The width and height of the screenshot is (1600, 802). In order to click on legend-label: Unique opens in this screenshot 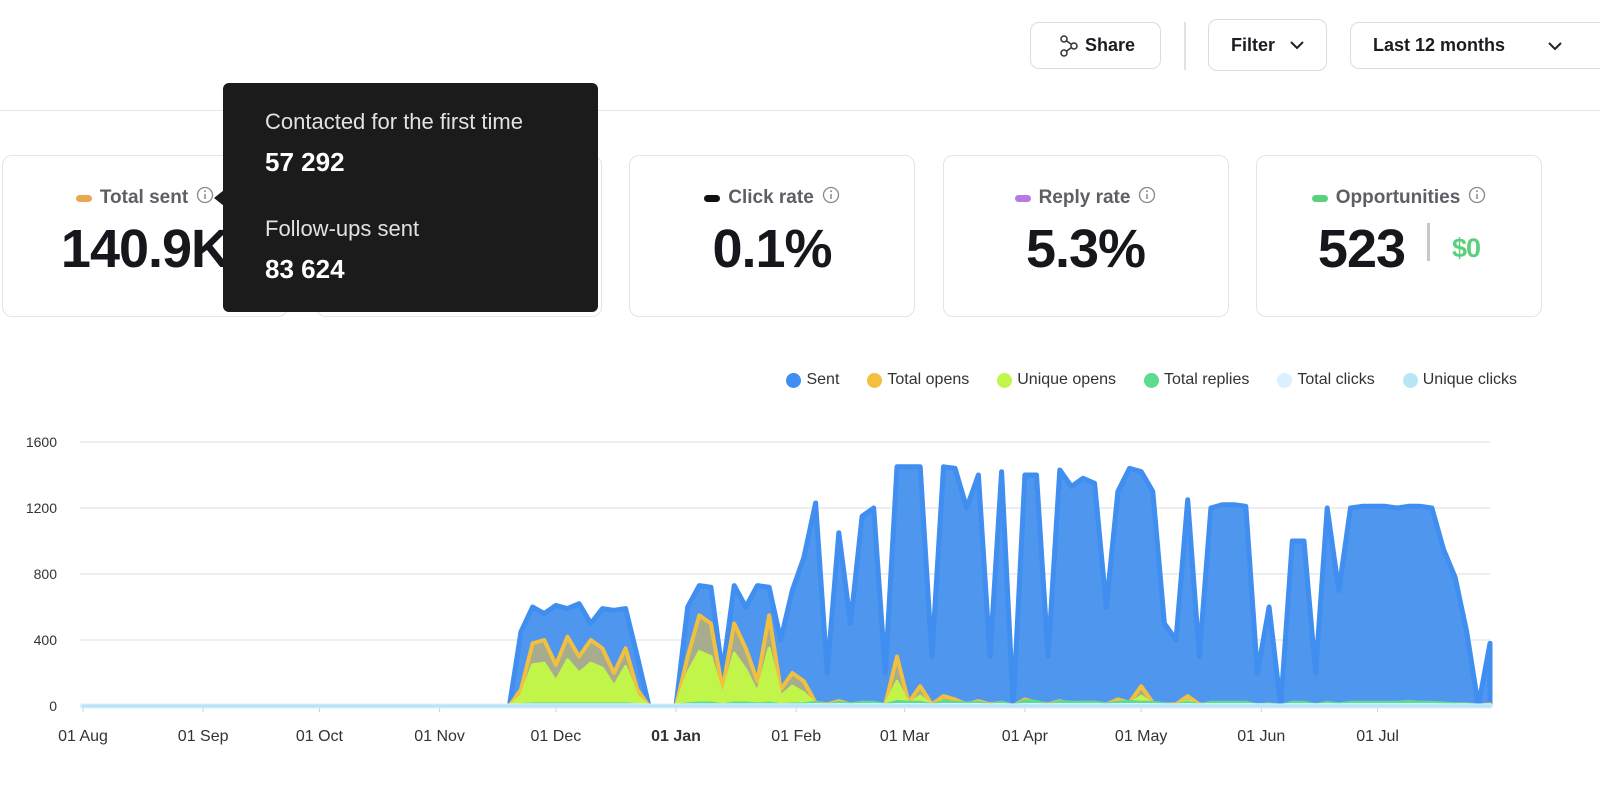, I will do `click(1066, 379)`.